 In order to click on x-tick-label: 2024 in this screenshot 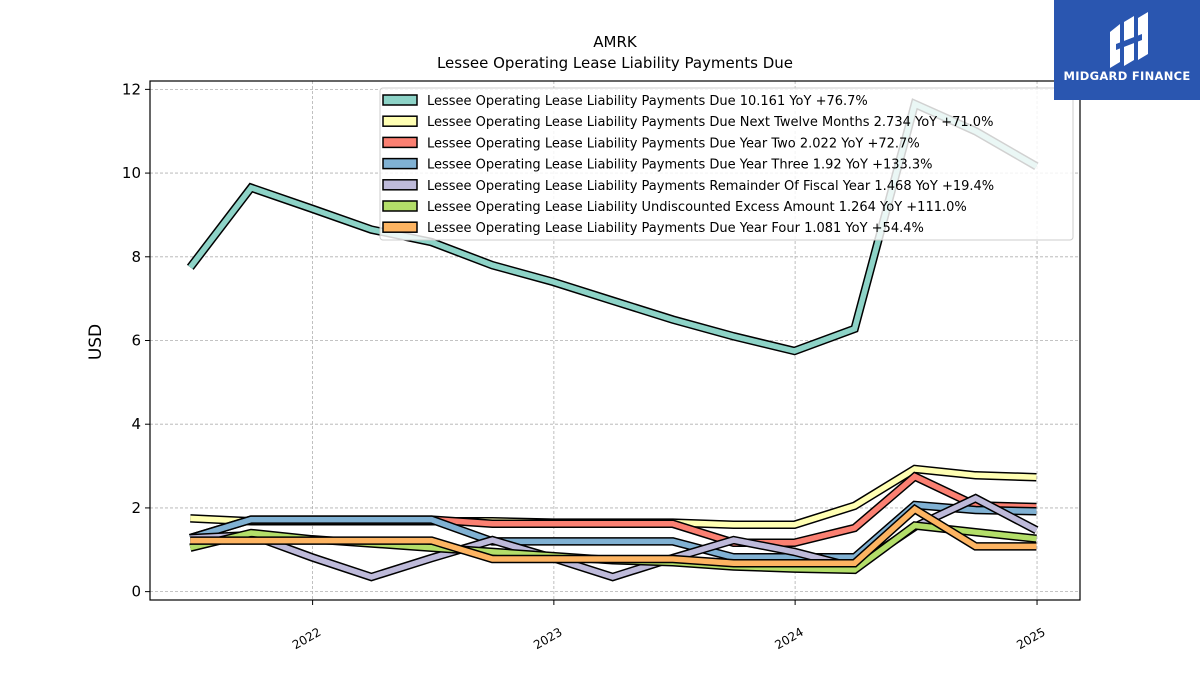, I will do `click(788, 638)`.